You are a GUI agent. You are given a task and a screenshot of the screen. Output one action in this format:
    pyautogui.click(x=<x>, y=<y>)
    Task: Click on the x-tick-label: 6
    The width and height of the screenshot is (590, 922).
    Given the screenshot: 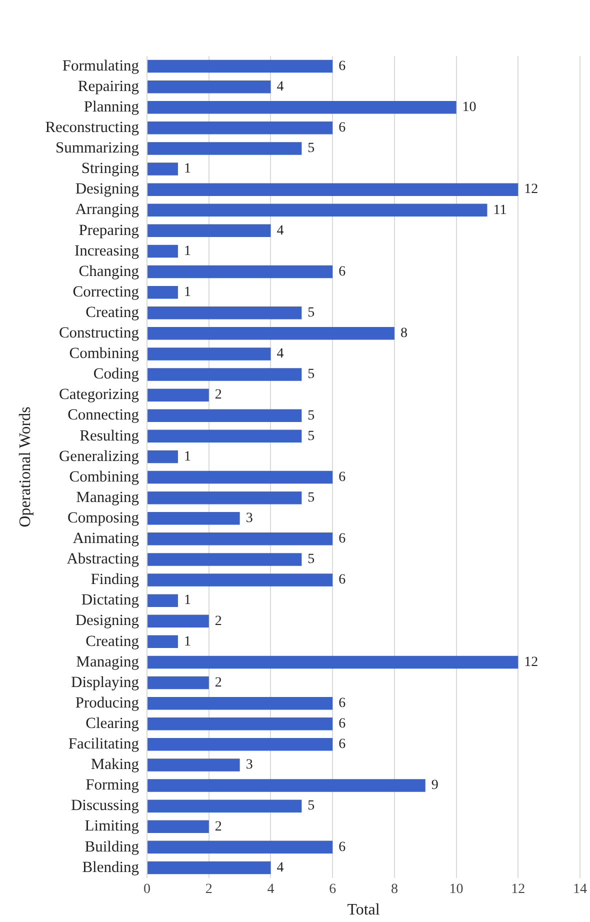 What is the action you would take?
    pyautogui.click(x=332, y=890)
    